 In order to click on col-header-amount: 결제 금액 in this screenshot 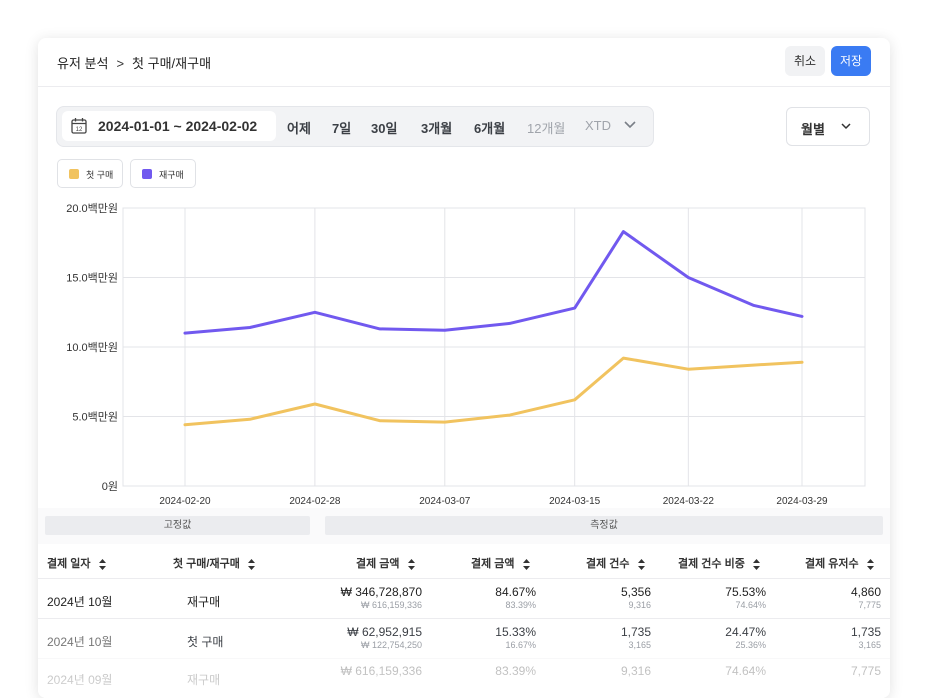, I will do `click(385, 563)`.